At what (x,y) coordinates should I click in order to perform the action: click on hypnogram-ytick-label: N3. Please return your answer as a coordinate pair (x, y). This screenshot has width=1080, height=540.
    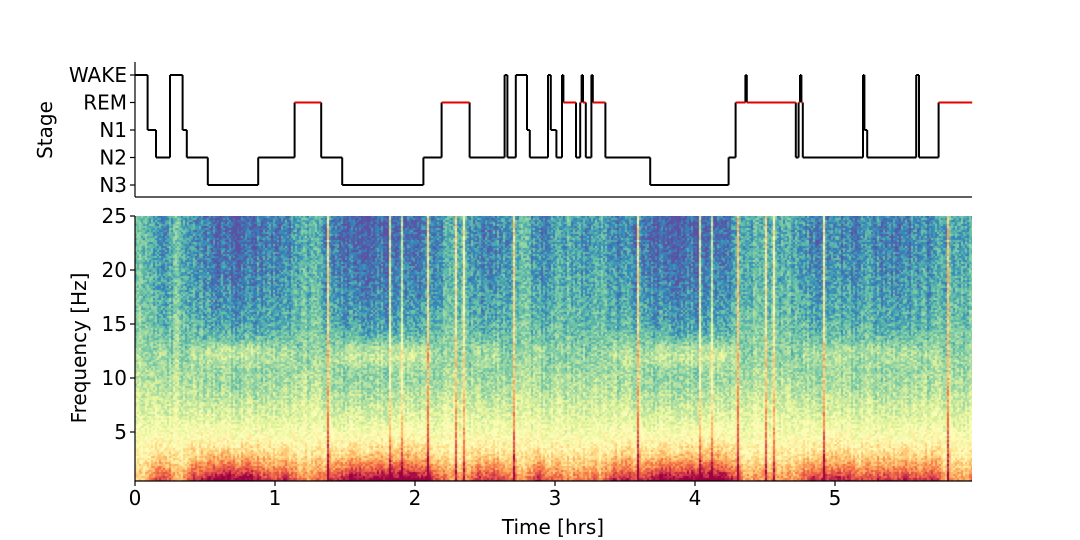
    Looking at the image, I should click on (113, 185).